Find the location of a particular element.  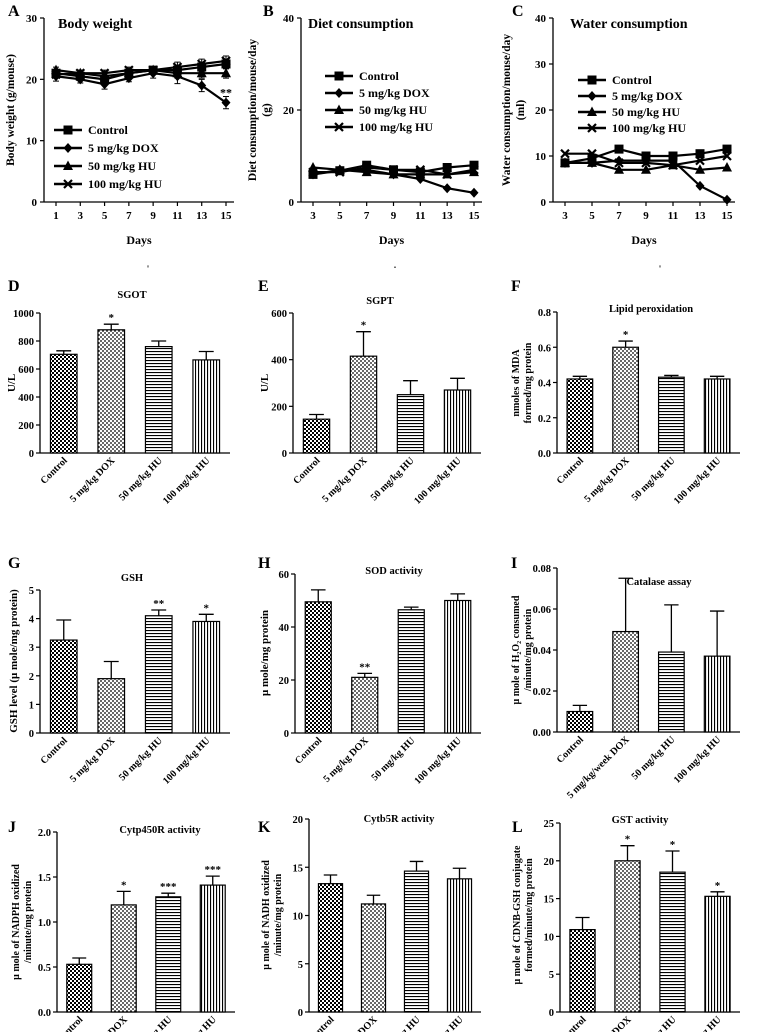

panel-letter: B is located at coordinates (268, 11).